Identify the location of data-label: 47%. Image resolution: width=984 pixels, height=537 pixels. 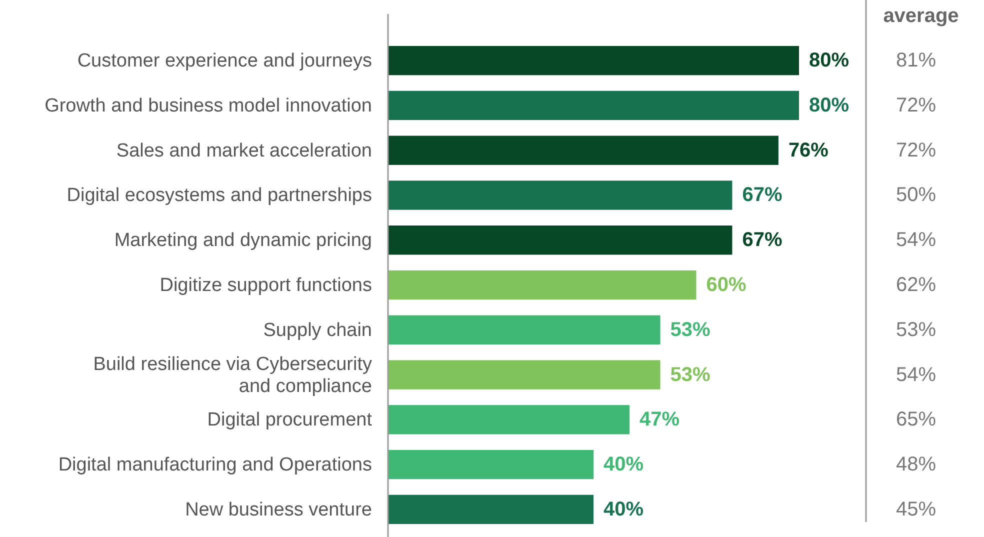
(659, 419).